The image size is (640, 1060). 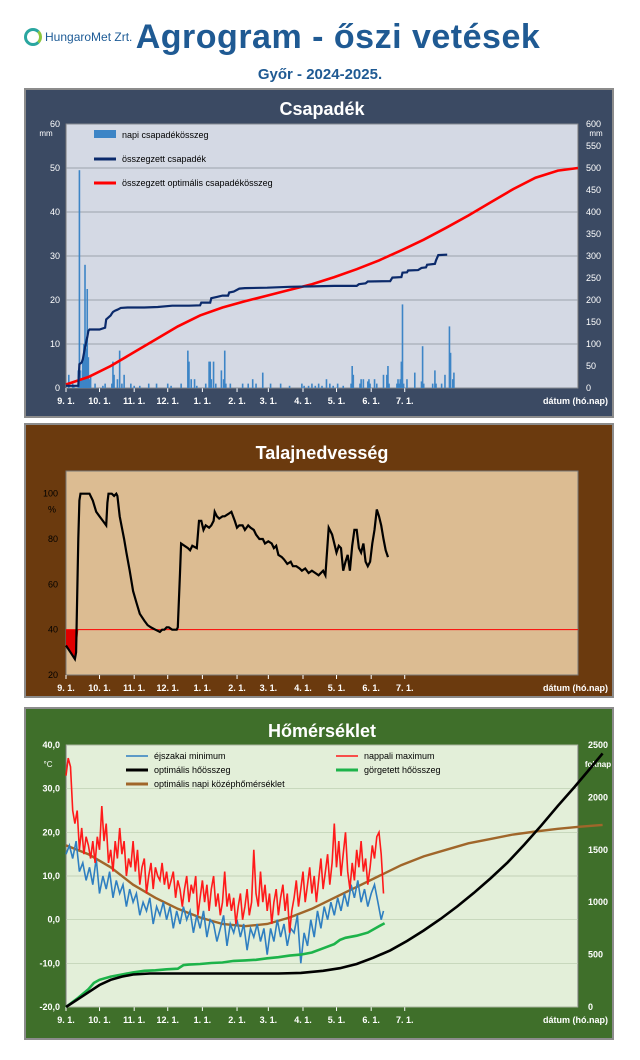 What do you see at coordinates (89, 37) in the screenshot?
I see `logo-text: HungaroMet Zrt.` at bounding box center [89, 37].